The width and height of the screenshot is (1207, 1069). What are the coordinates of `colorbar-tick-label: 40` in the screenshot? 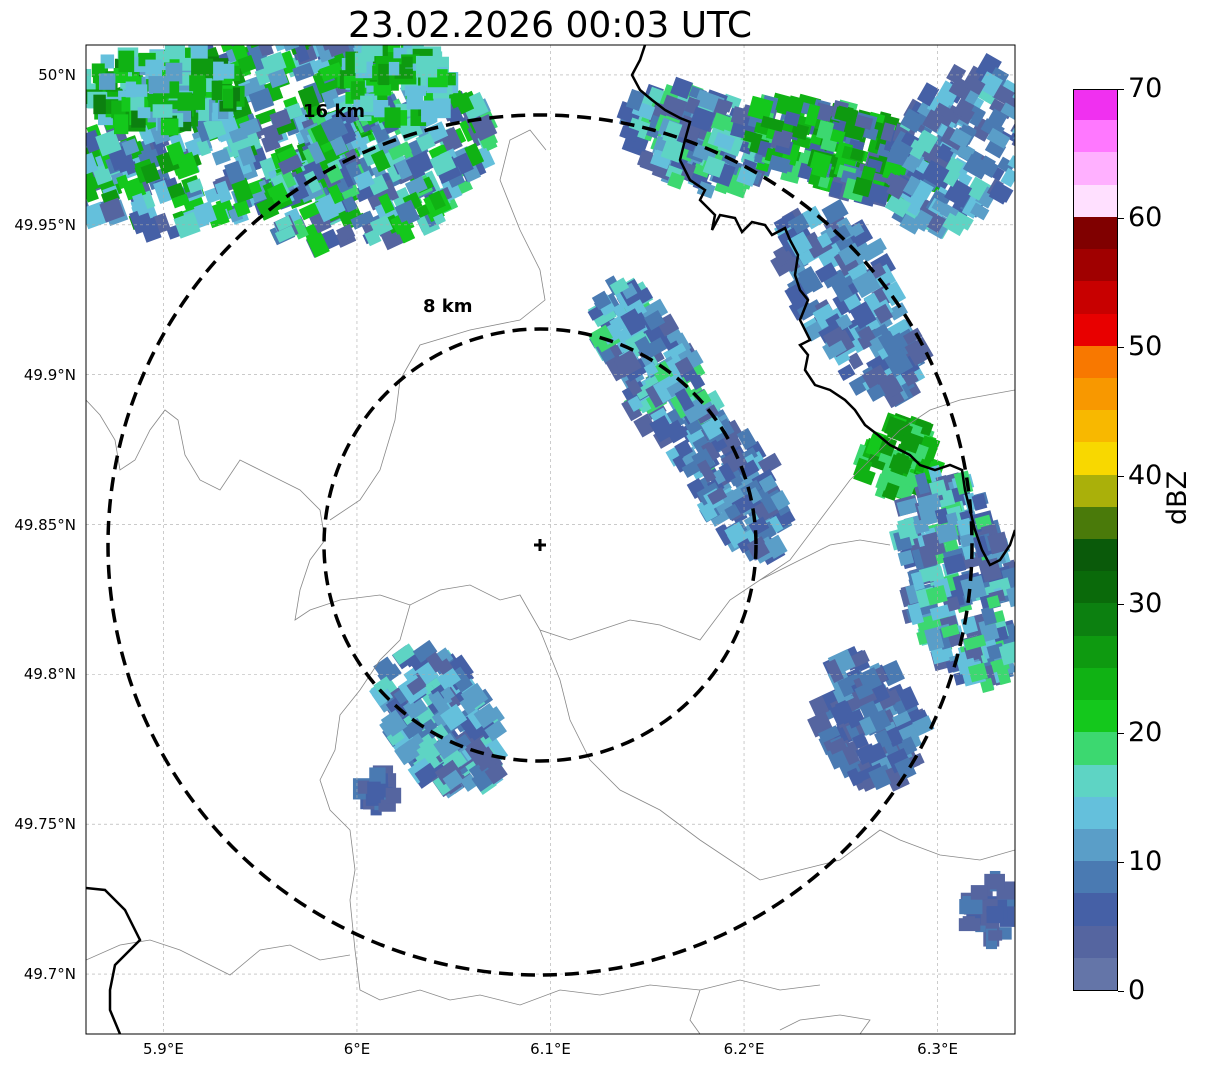 It's located at (1145, 475).